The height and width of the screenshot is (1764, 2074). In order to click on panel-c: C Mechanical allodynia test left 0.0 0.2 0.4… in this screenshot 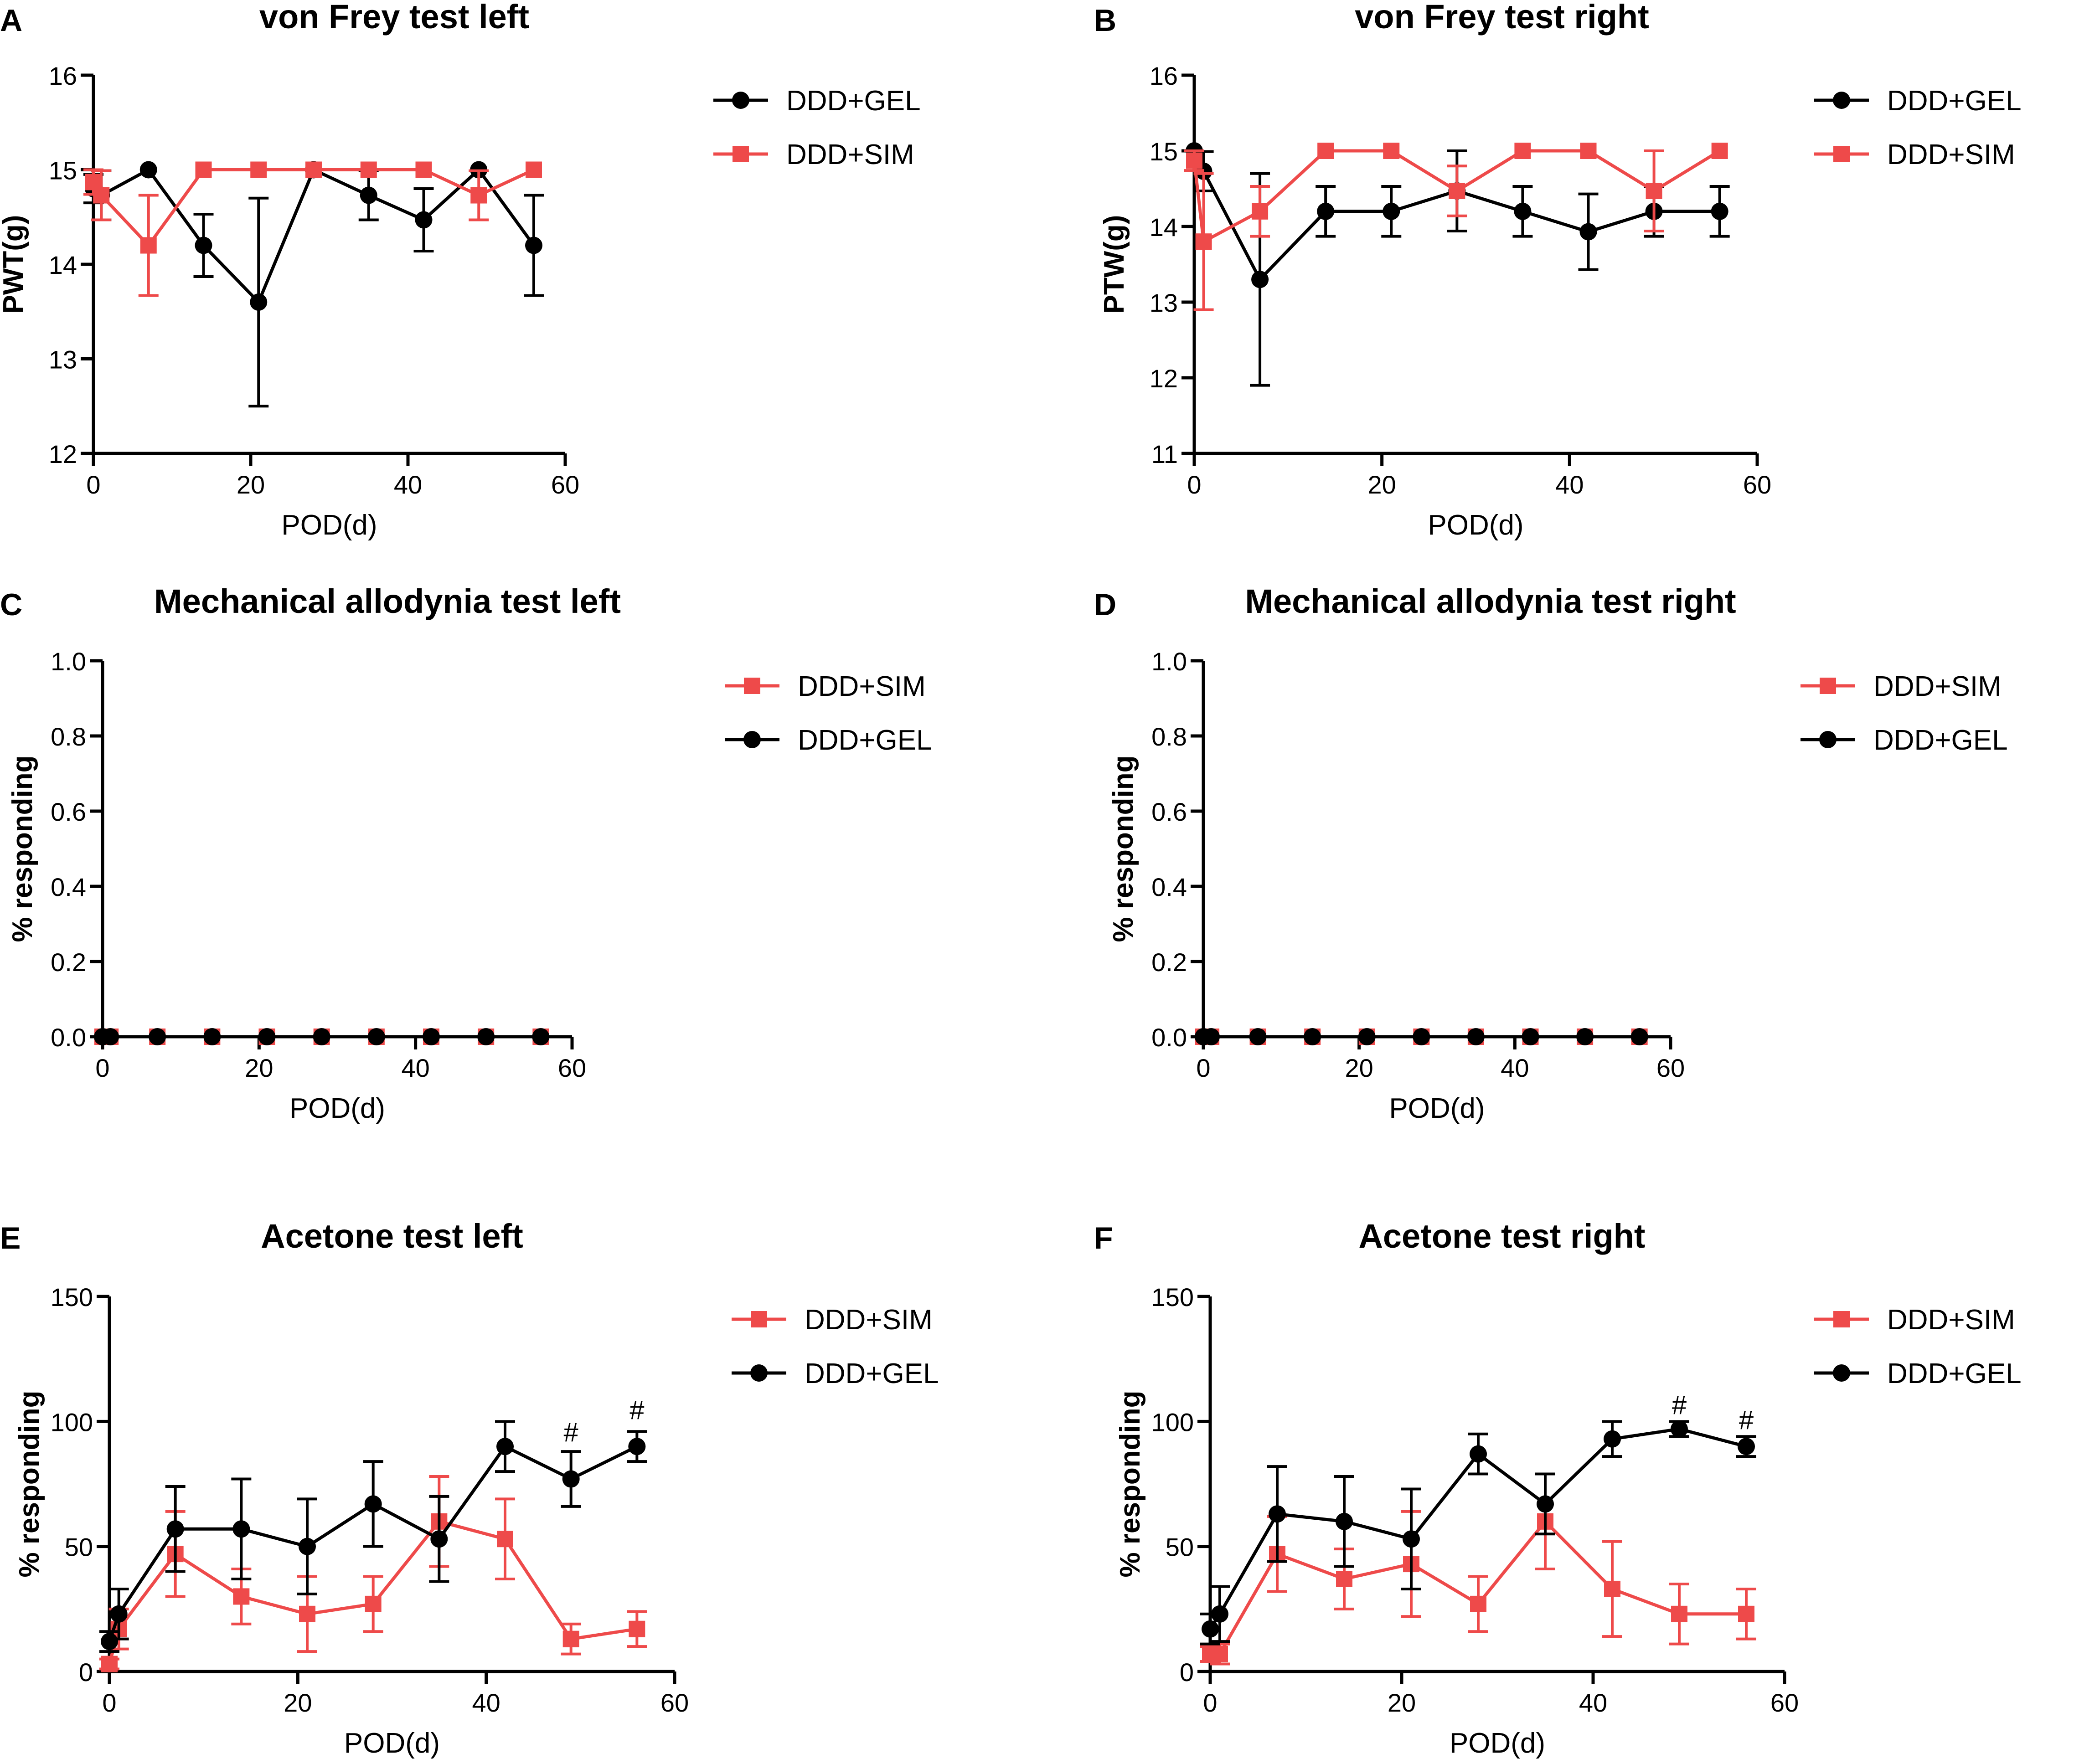, I will do `click(466, 853)`.